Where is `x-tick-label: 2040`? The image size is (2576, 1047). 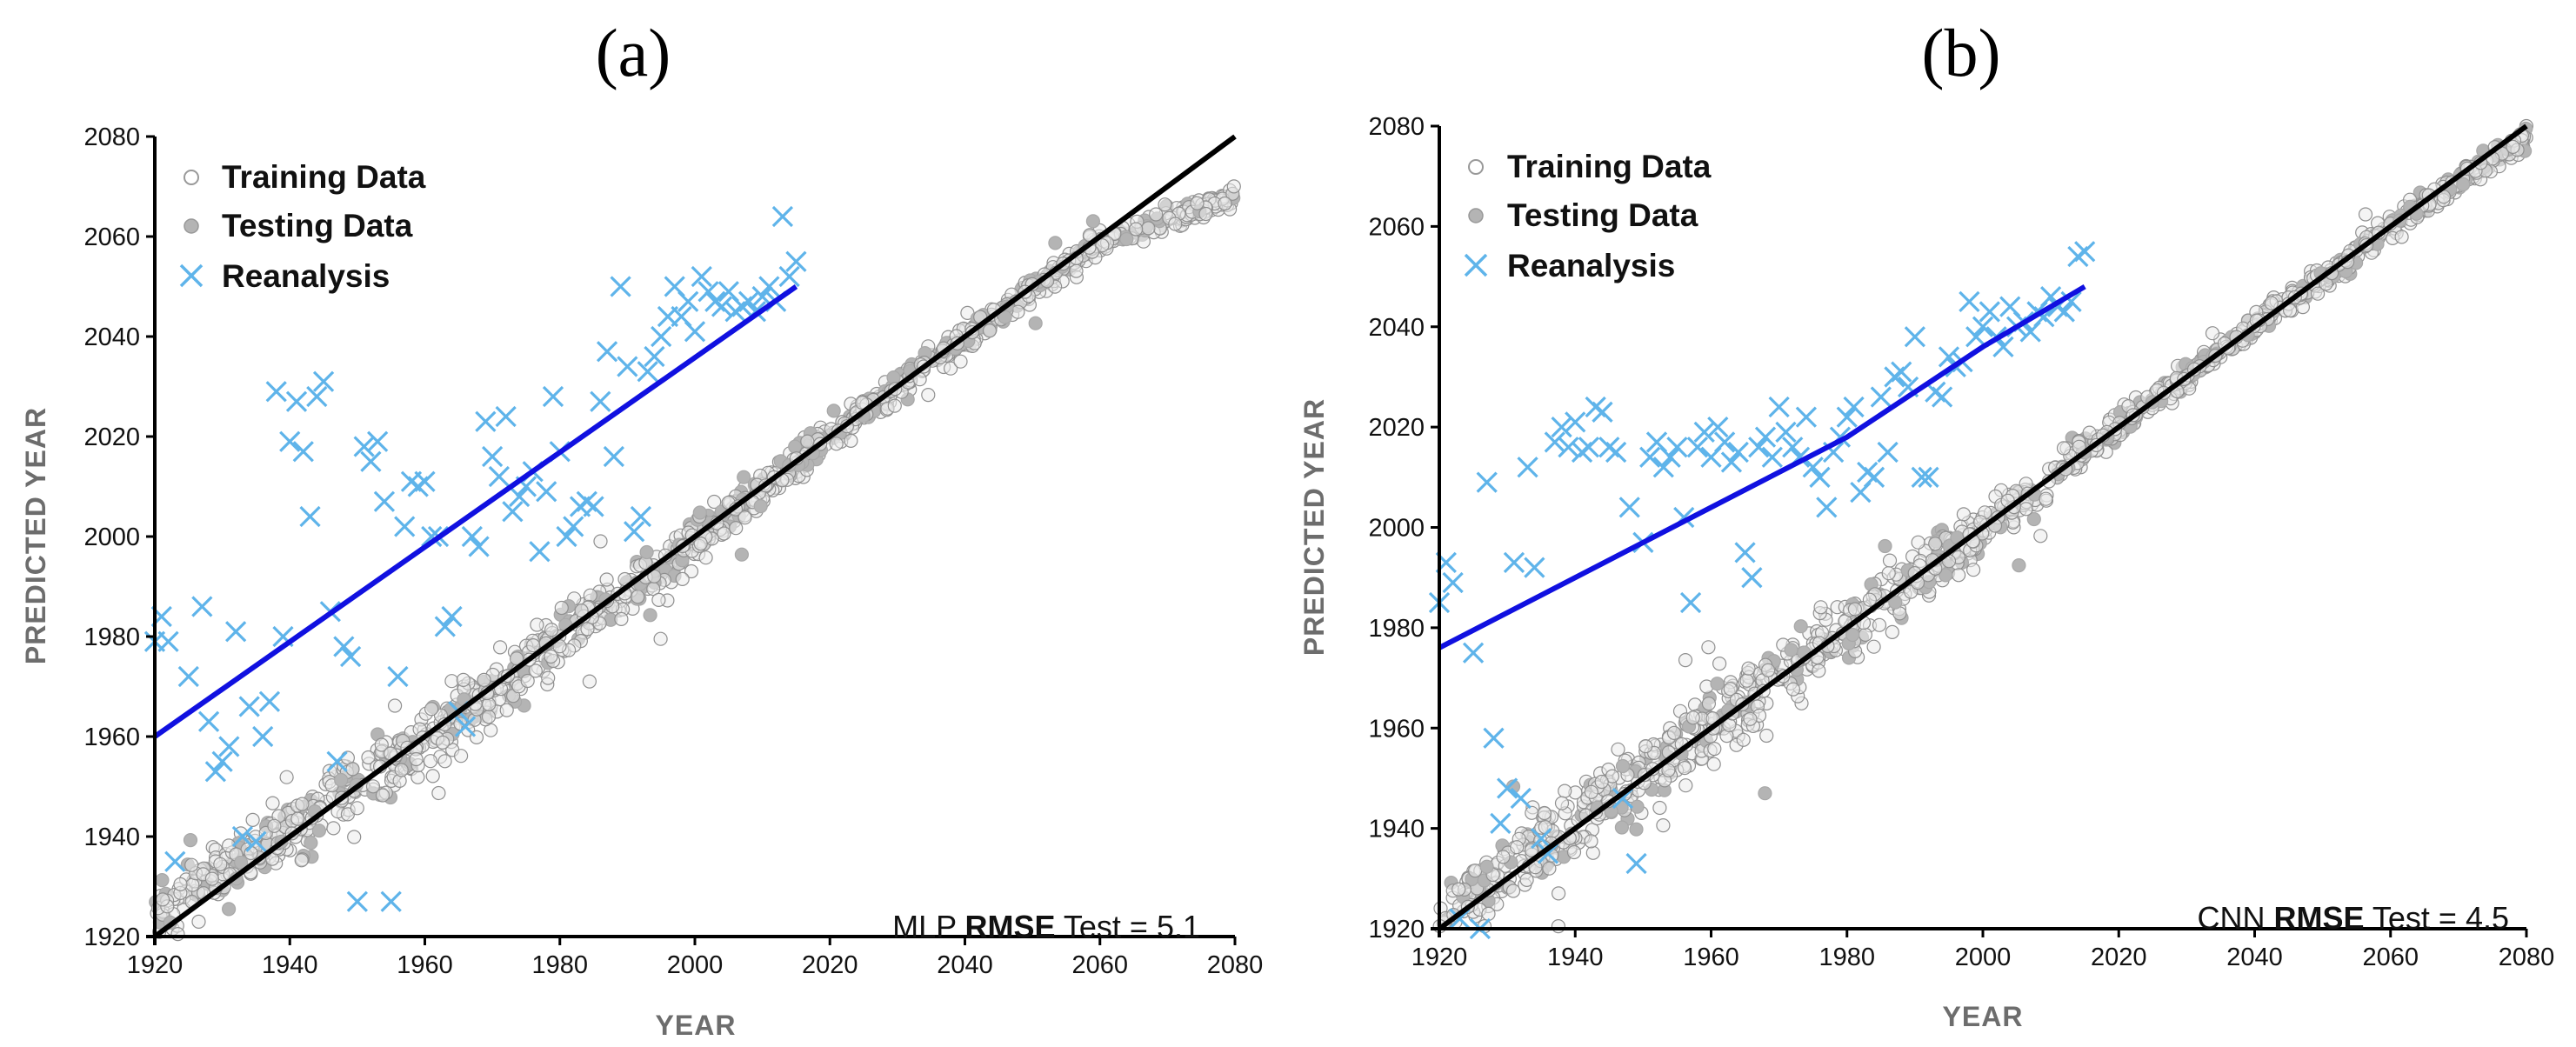 x-tick-label: 2040 is located at coordinates (2254, 958).